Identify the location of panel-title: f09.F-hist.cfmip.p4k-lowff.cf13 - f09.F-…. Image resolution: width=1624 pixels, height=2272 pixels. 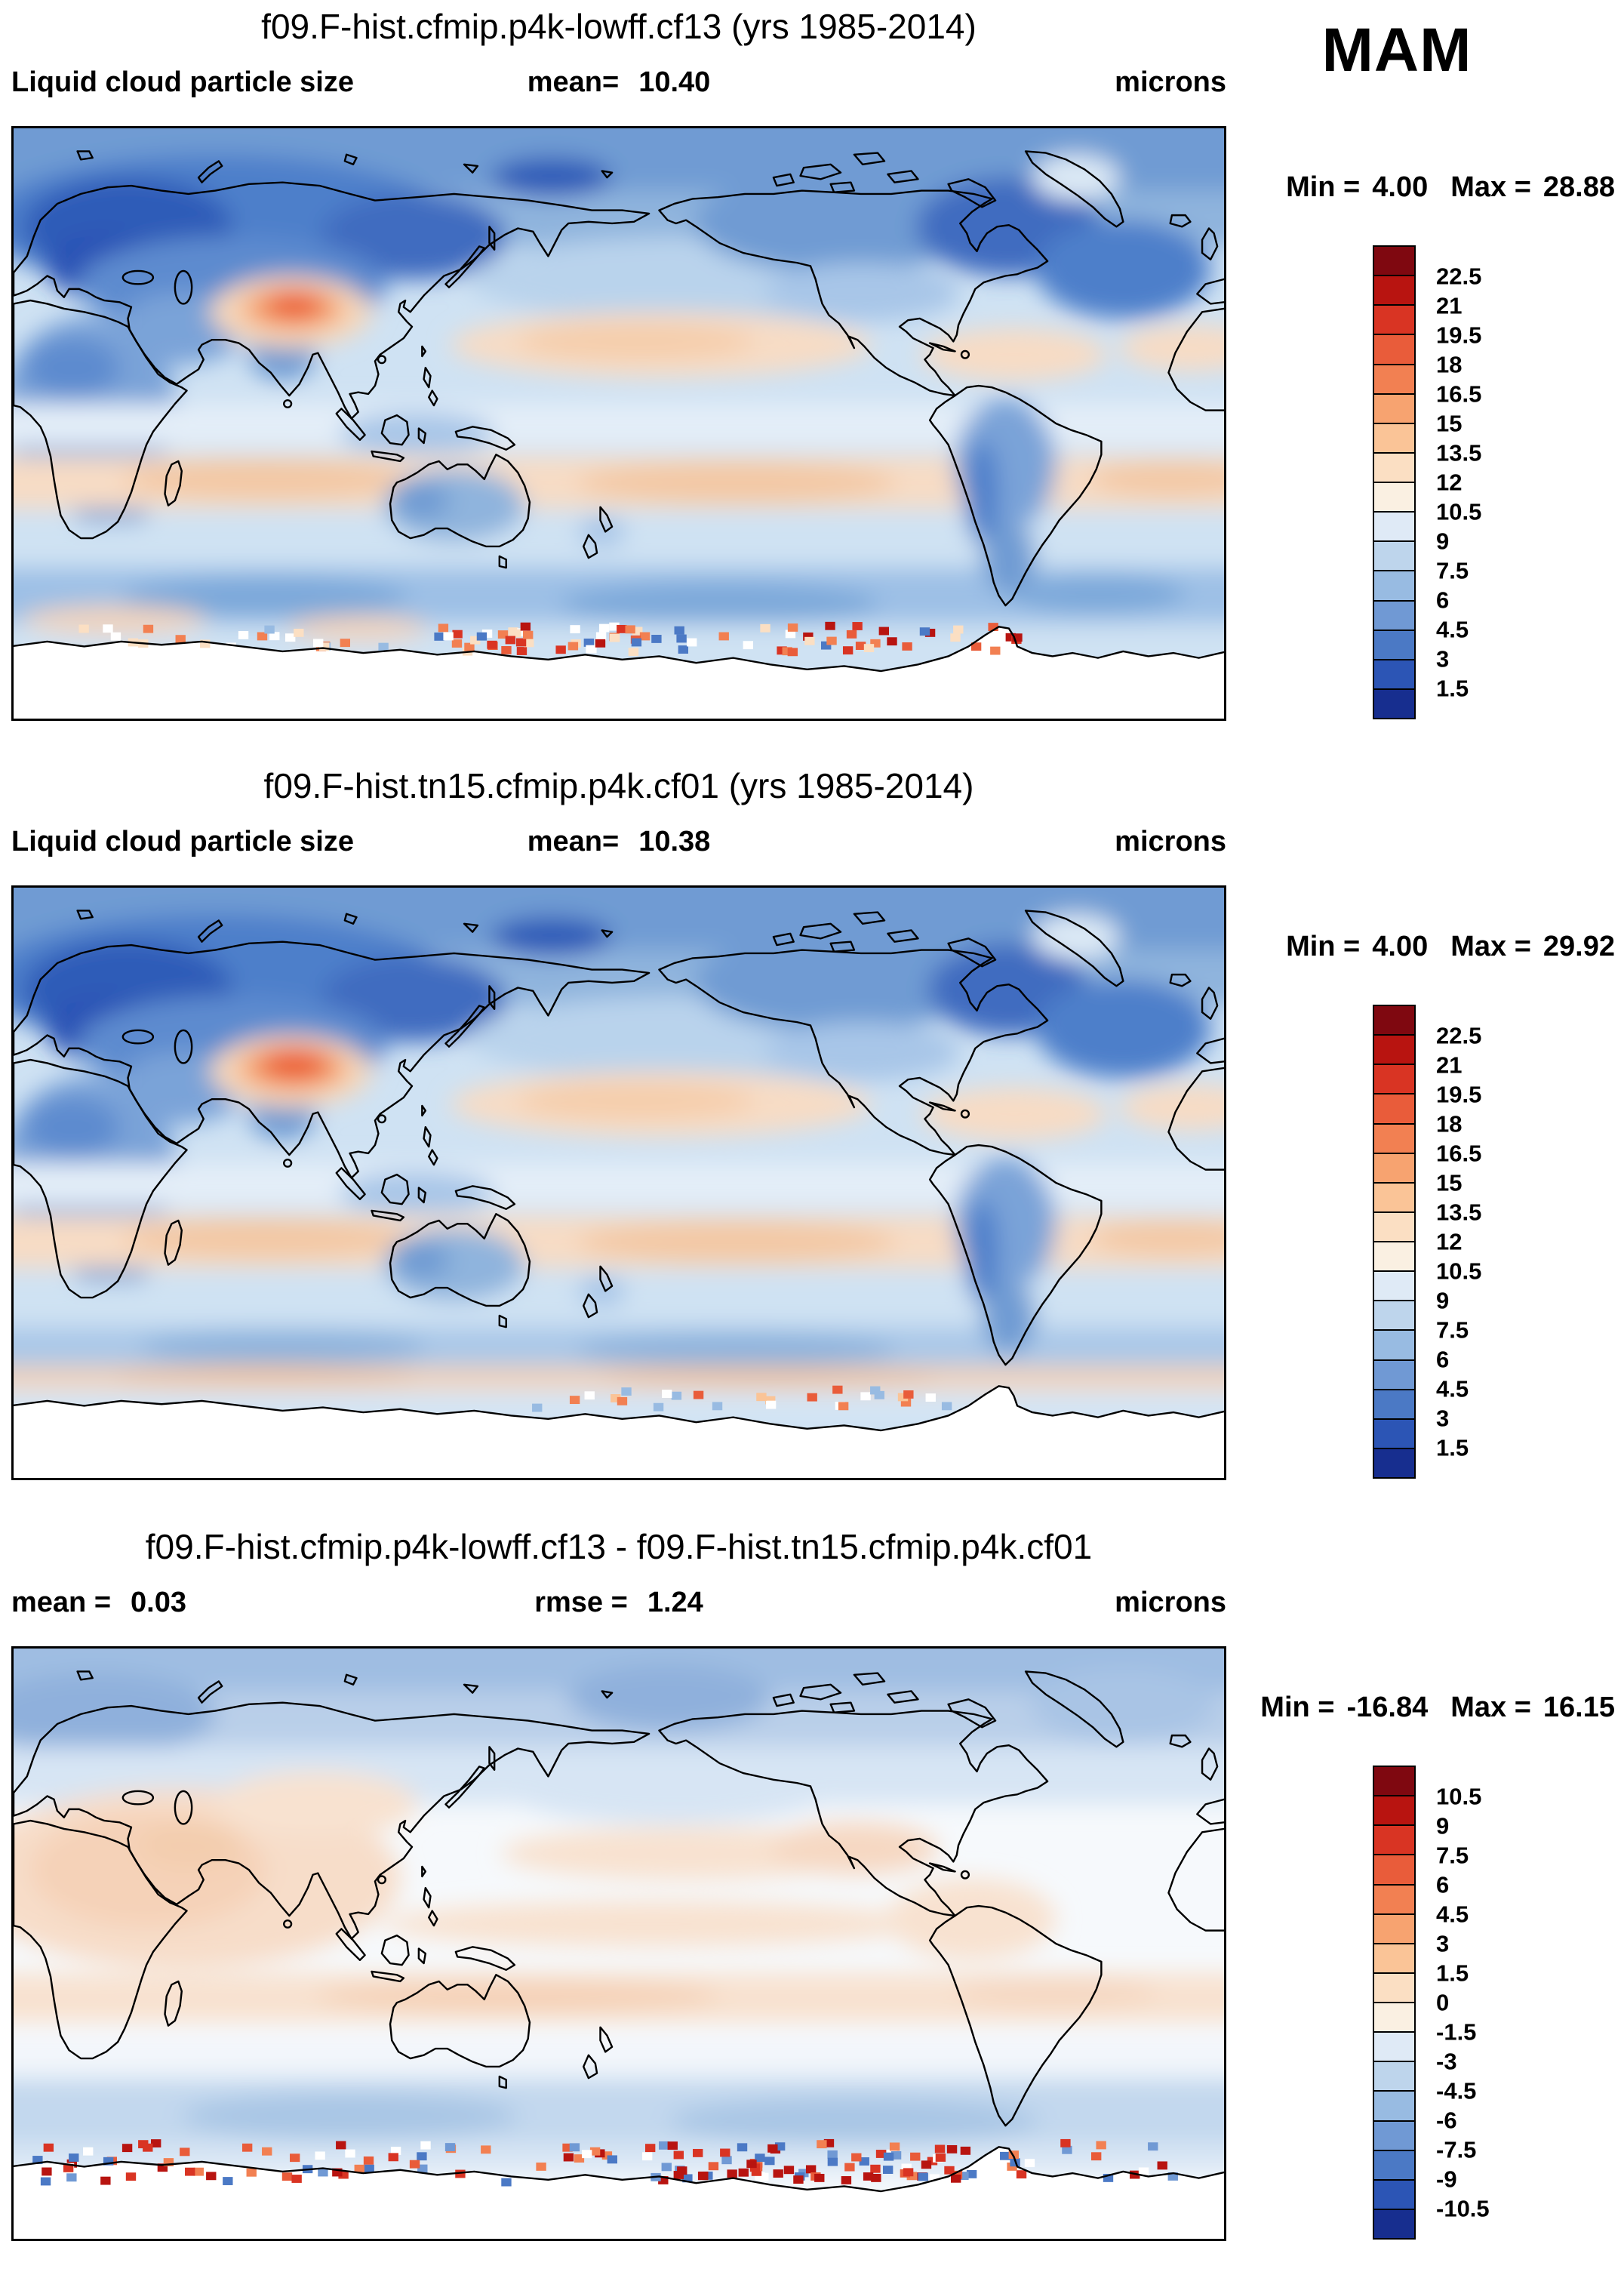
(619, 1547).